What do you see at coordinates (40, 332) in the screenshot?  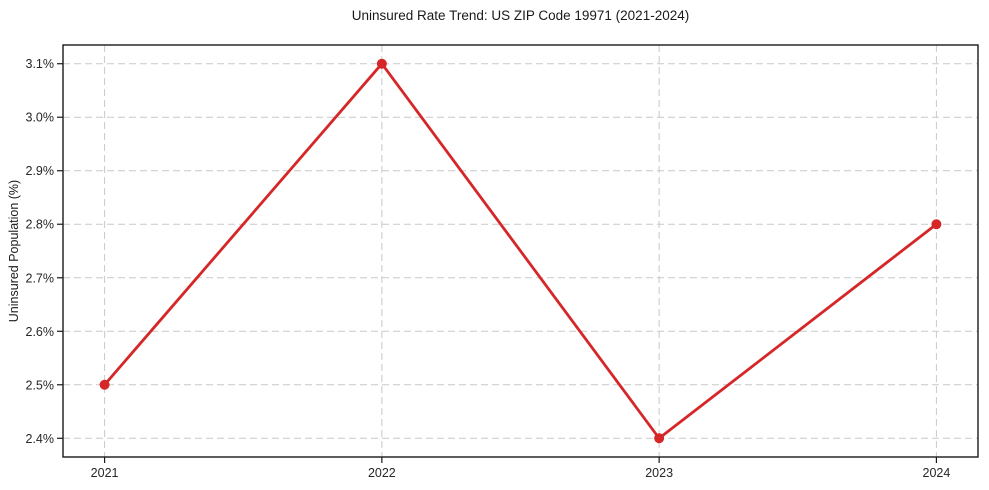 I see `y-tick-label: 2.6%` at bounding box center [40, 332].